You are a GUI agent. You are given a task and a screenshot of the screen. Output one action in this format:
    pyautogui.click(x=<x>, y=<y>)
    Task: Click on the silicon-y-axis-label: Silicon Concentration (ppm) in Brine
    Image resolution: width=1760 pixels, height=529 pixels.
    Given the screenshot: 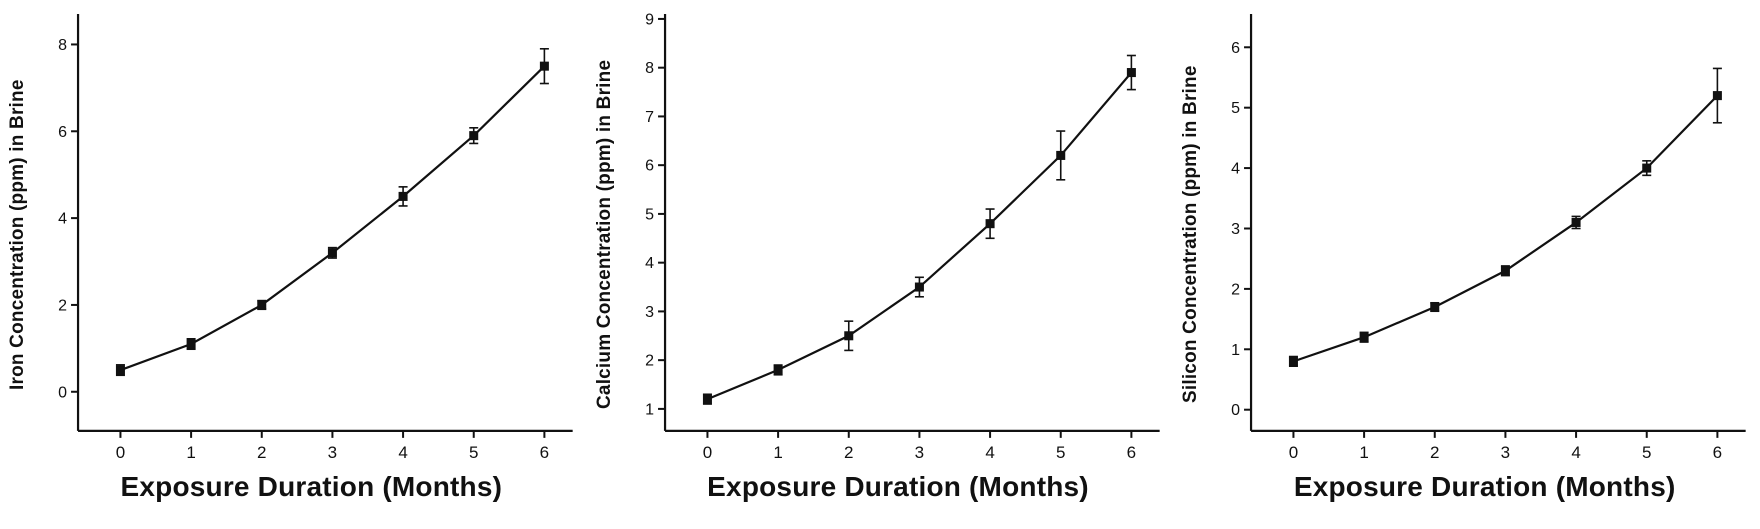 What is the action you would take?
    pyautogui.click(x=1191, y=234)
    